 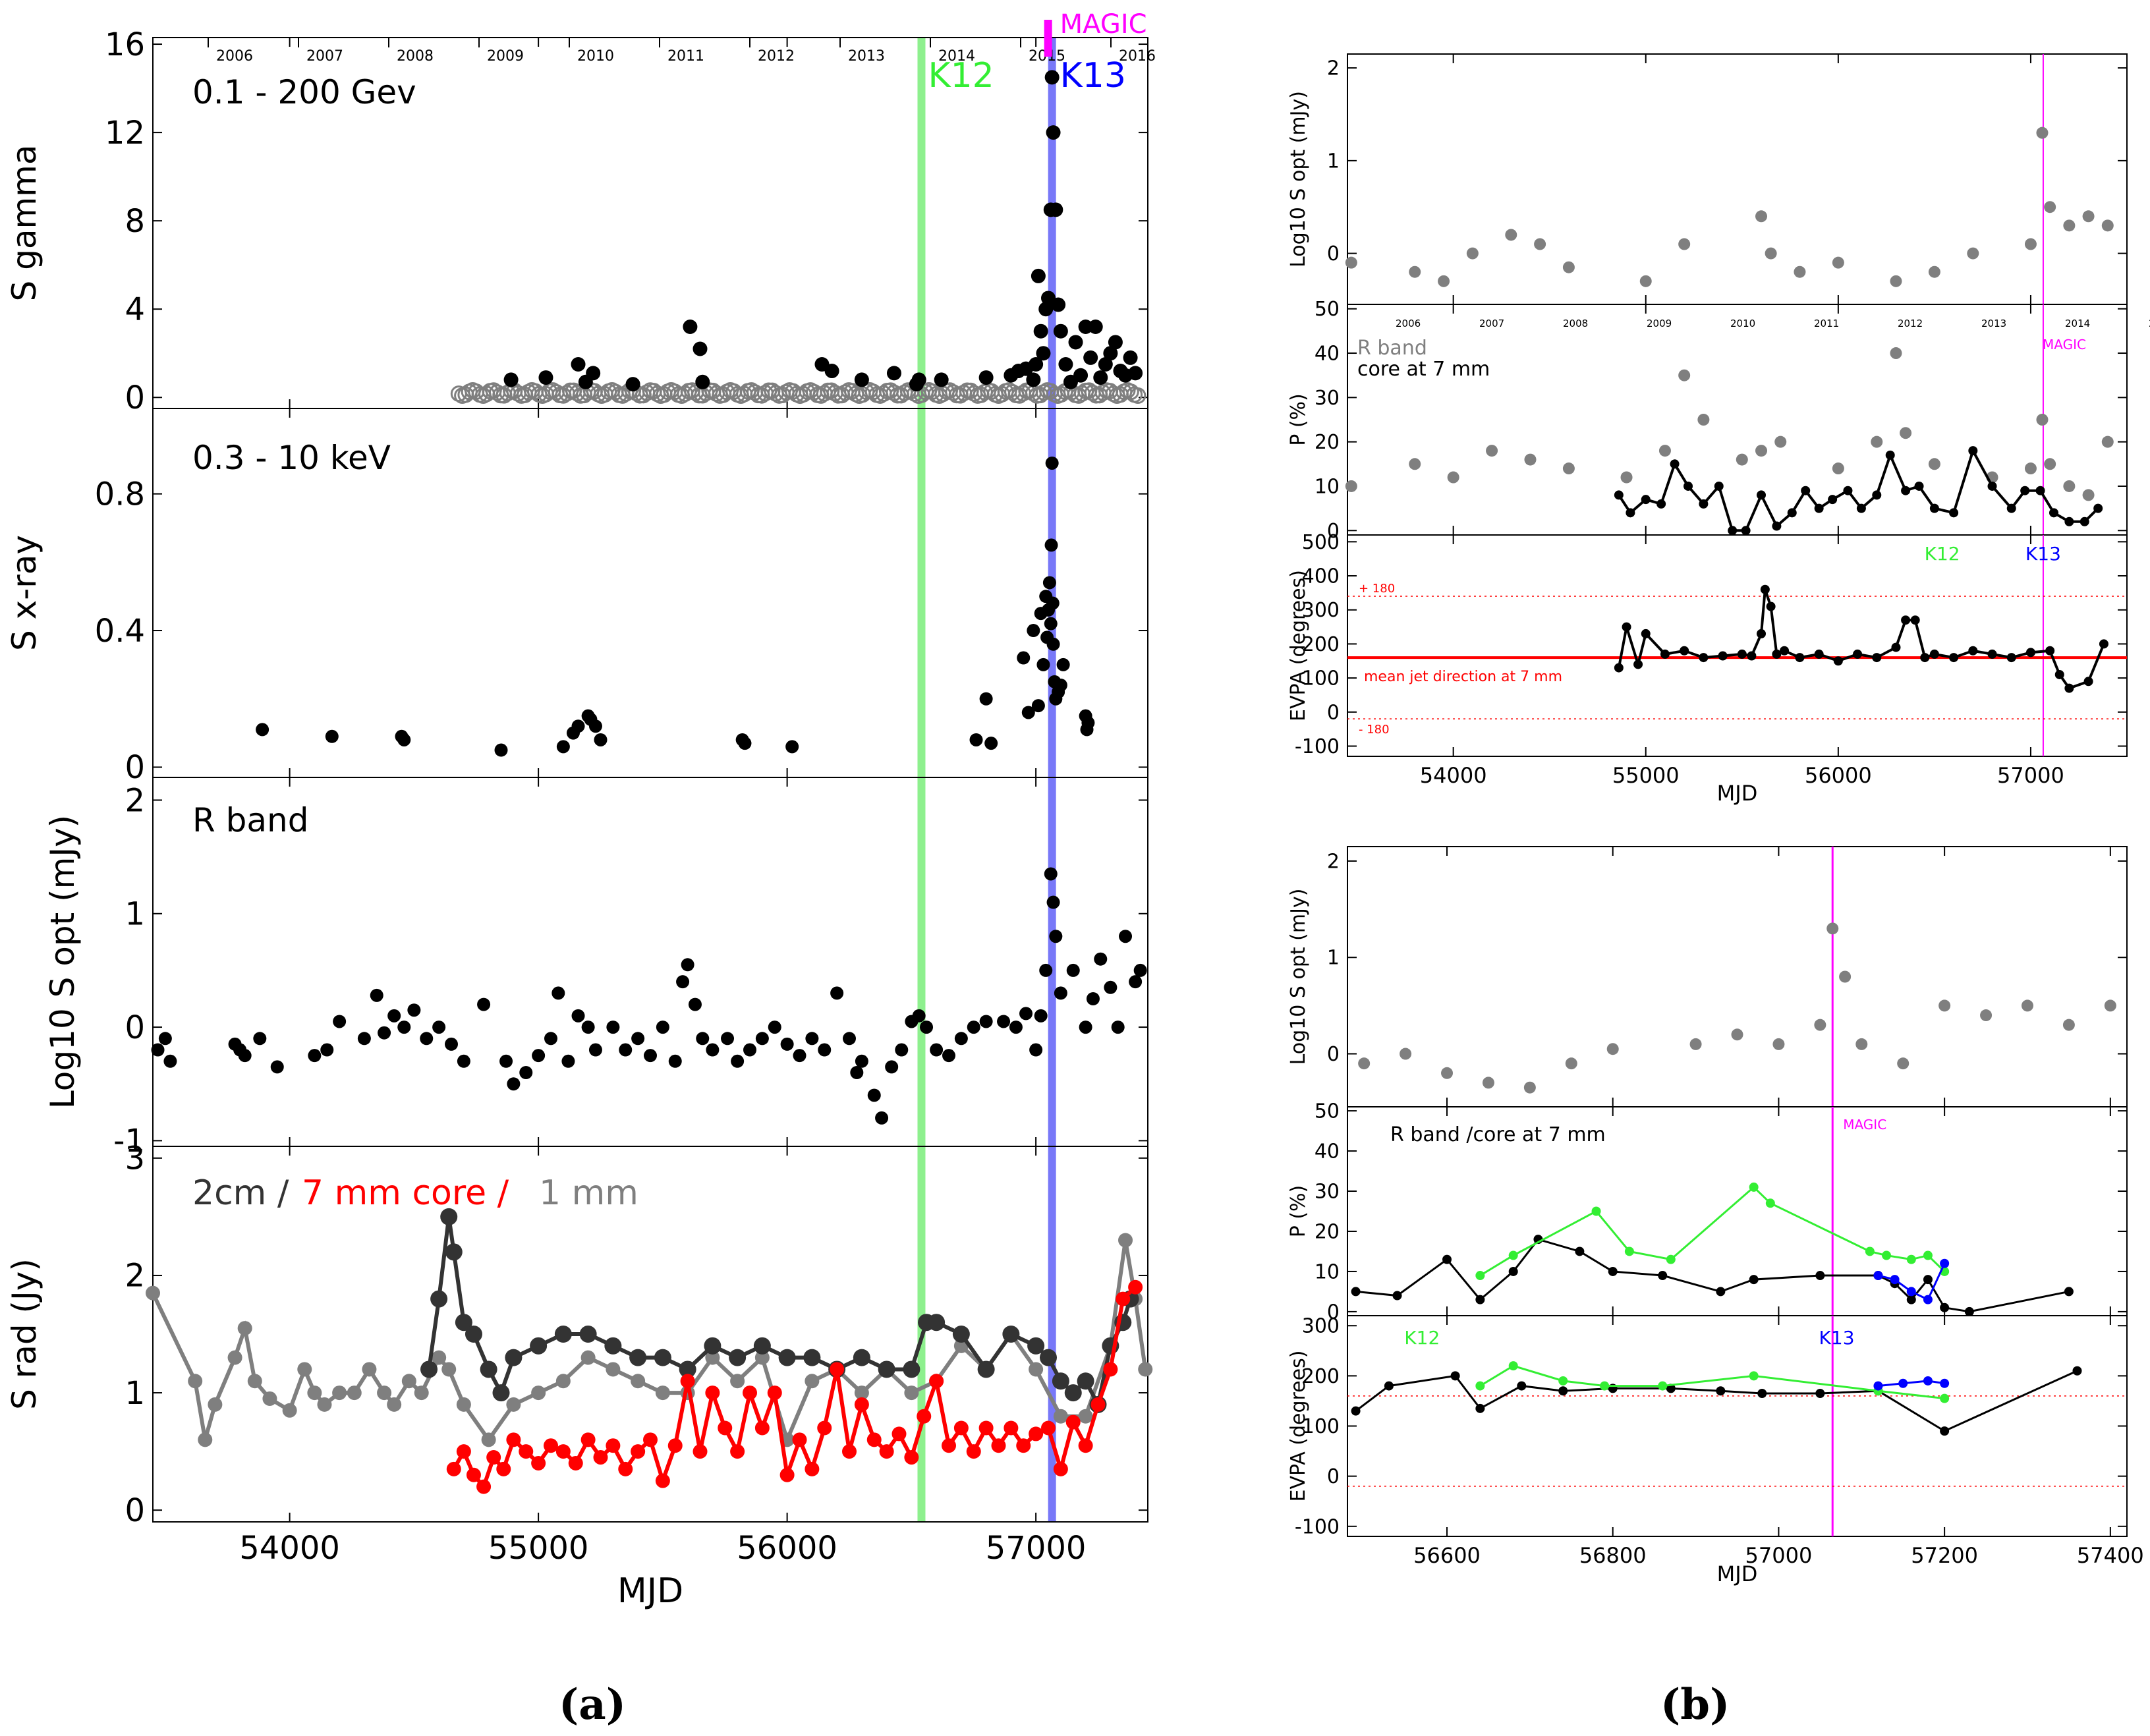 What do you see at coordinates (1737, 793) in the screenshot?
I see `panel-bt-xlabel: MJD` at bounding box center [1737, 793].